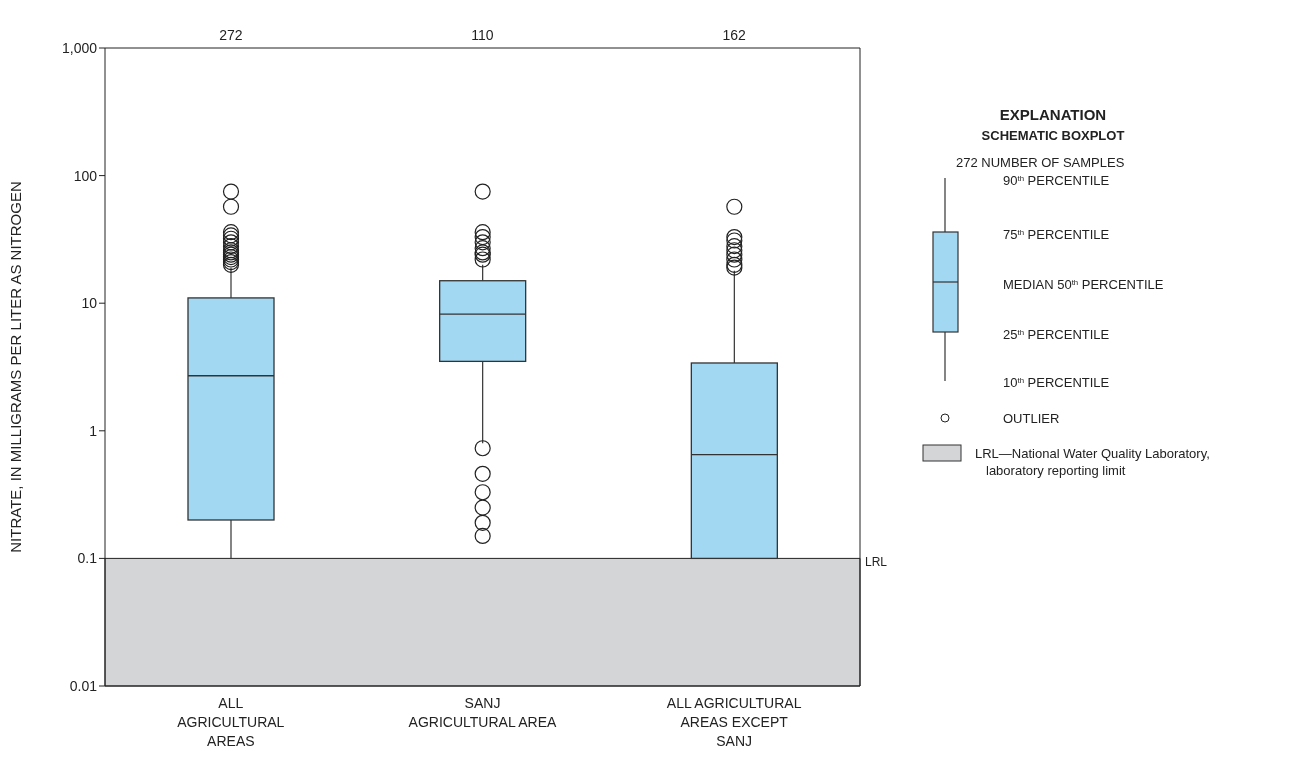  I want to click on y-tick-label: 0.01, so click(83, 685).